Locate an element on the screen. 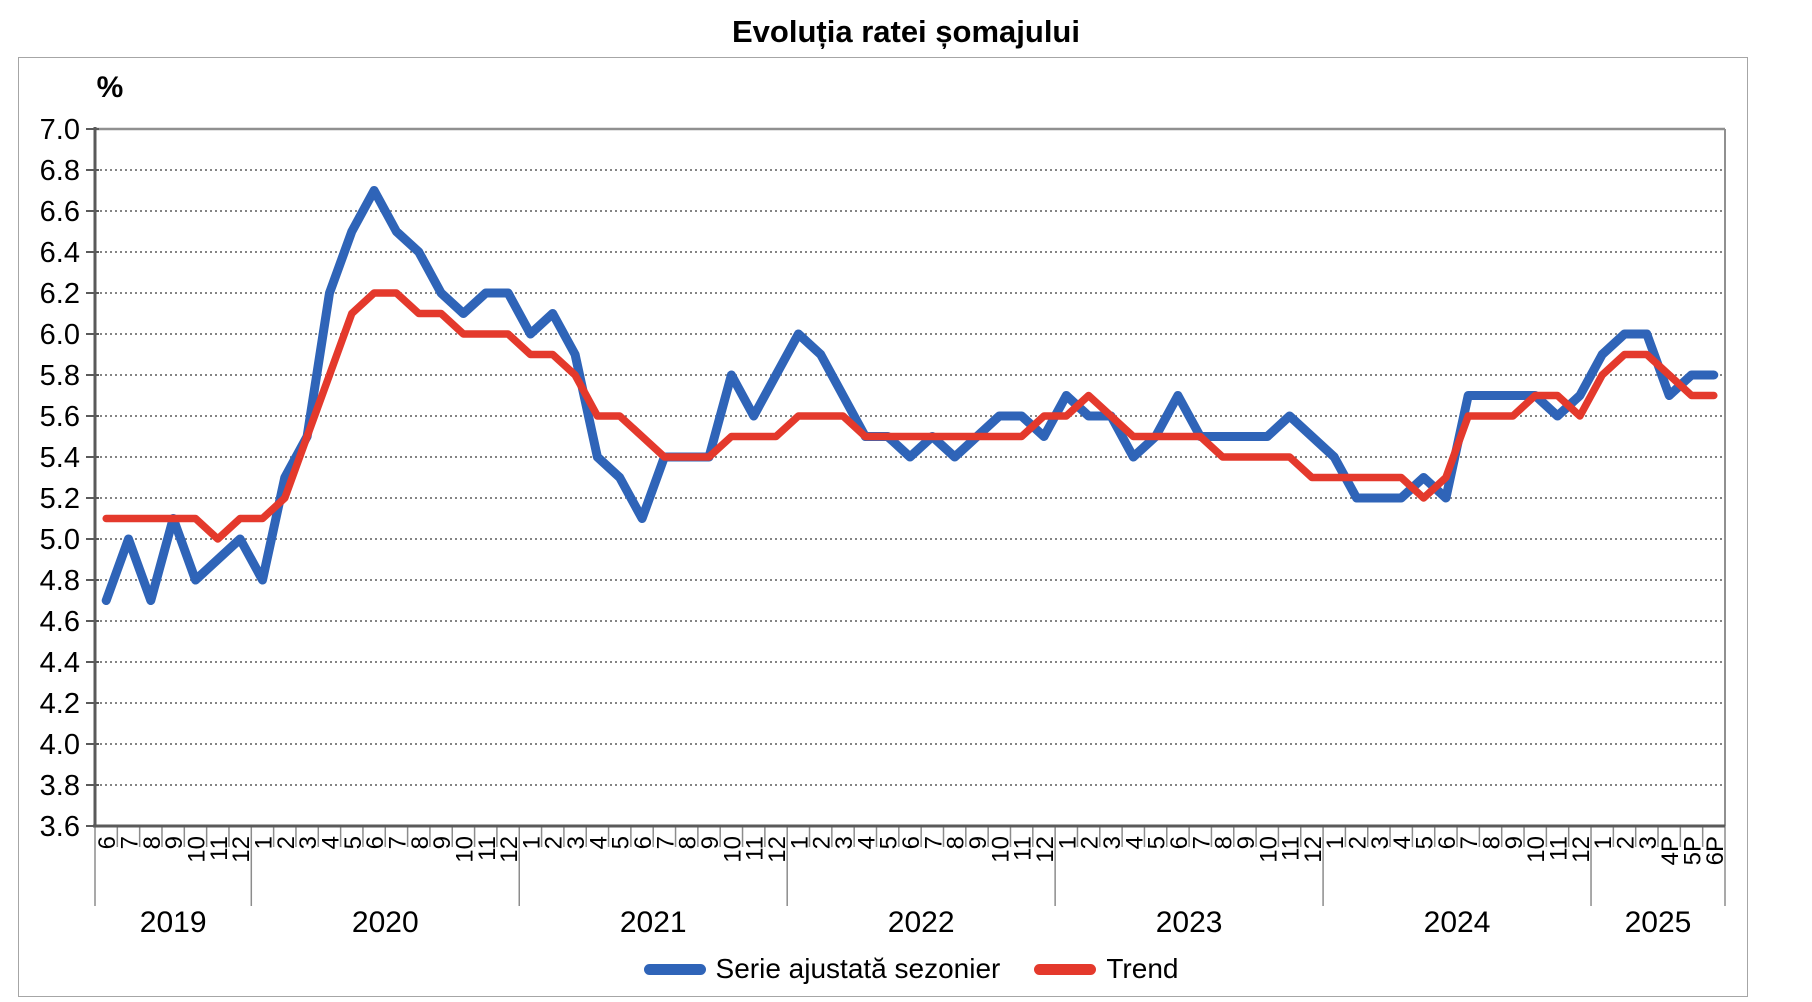 This screenshot has height=1002, width=1812. y-axis-label: 4.6 is located at coordinates (60, 622).